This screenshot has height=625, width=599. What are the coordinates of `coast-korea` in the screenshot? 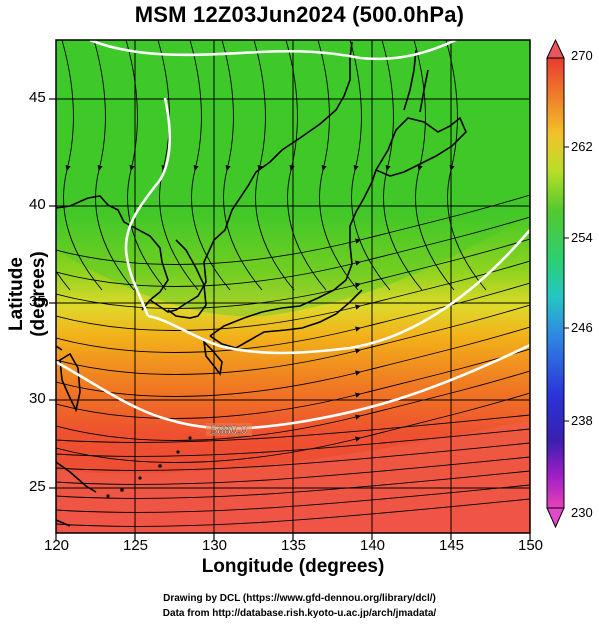 It's located at (187, 279).